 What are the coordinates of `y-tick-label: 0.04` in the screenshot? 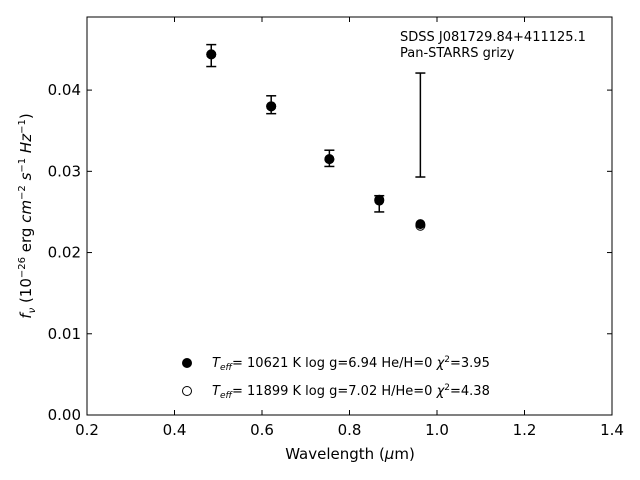 It's located at (64, 90).